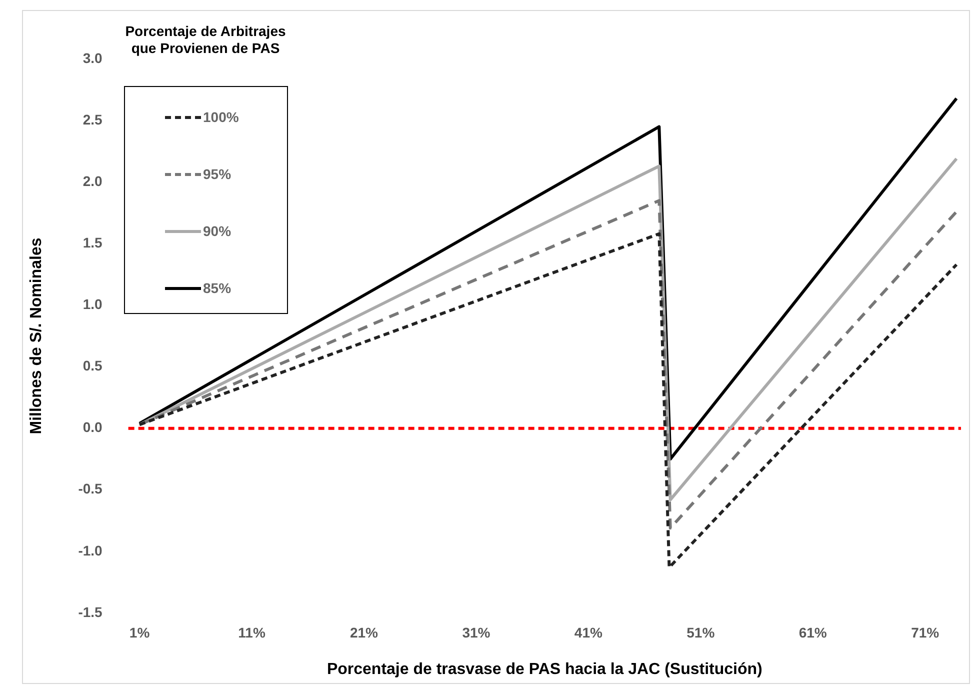  I want to click on y-tick-label: 1.0, so click(92, 304).